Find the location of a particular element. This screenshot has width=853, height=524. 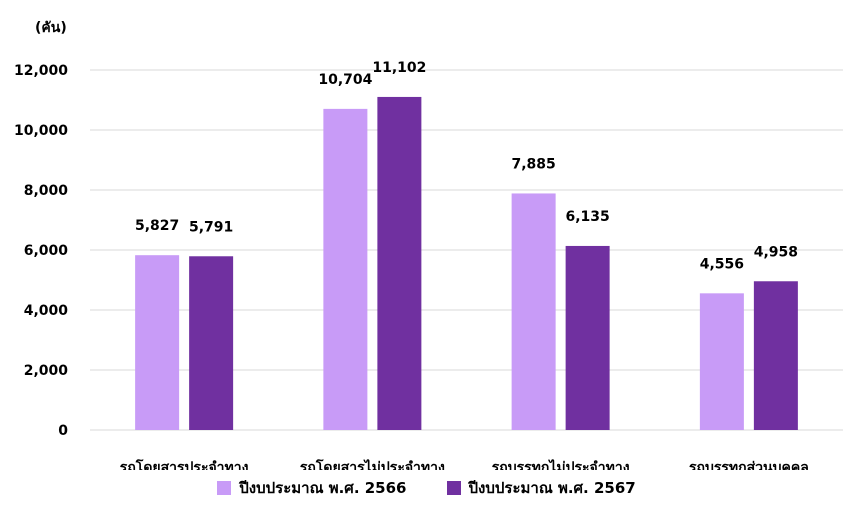

legend-item-2566: ปีงบประมาณ พ.ศ. 2566 is located at coordinates (312, 488).